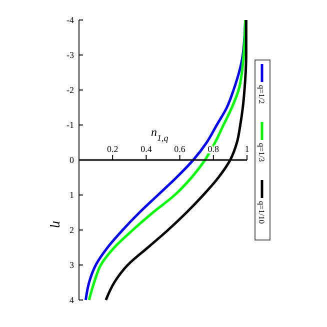  What do you see at coordinates (70, 90) in the screenshot?
I see `y-tick-label: -2` at bounding box center [70, 90].